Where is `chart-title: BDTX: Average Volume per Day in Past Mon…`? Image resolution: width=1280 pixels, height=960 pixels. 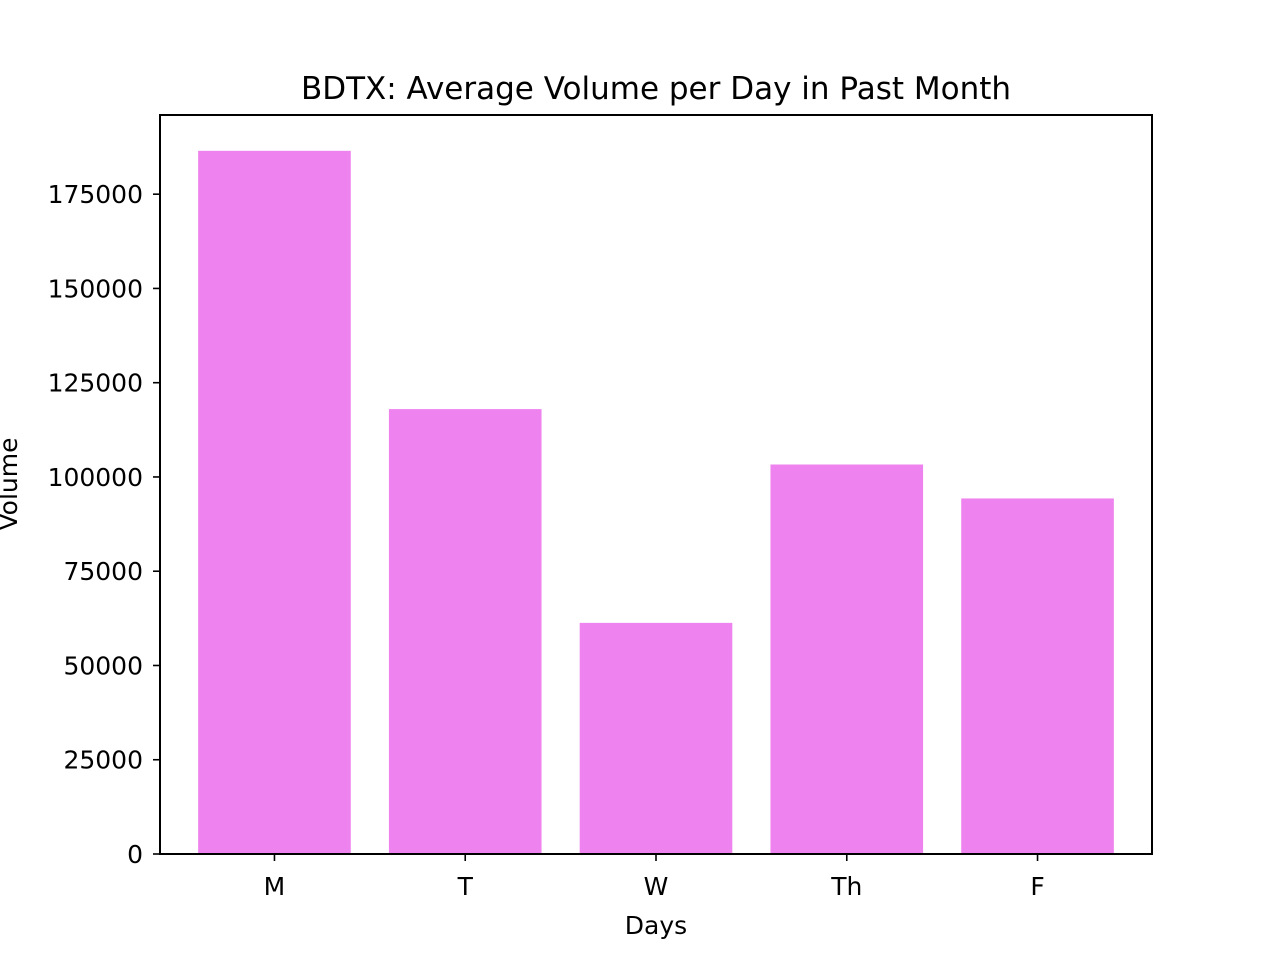 chart-title: BDTX: Average Volume per Day in Past Mon… is located at coordinates (656, 89).